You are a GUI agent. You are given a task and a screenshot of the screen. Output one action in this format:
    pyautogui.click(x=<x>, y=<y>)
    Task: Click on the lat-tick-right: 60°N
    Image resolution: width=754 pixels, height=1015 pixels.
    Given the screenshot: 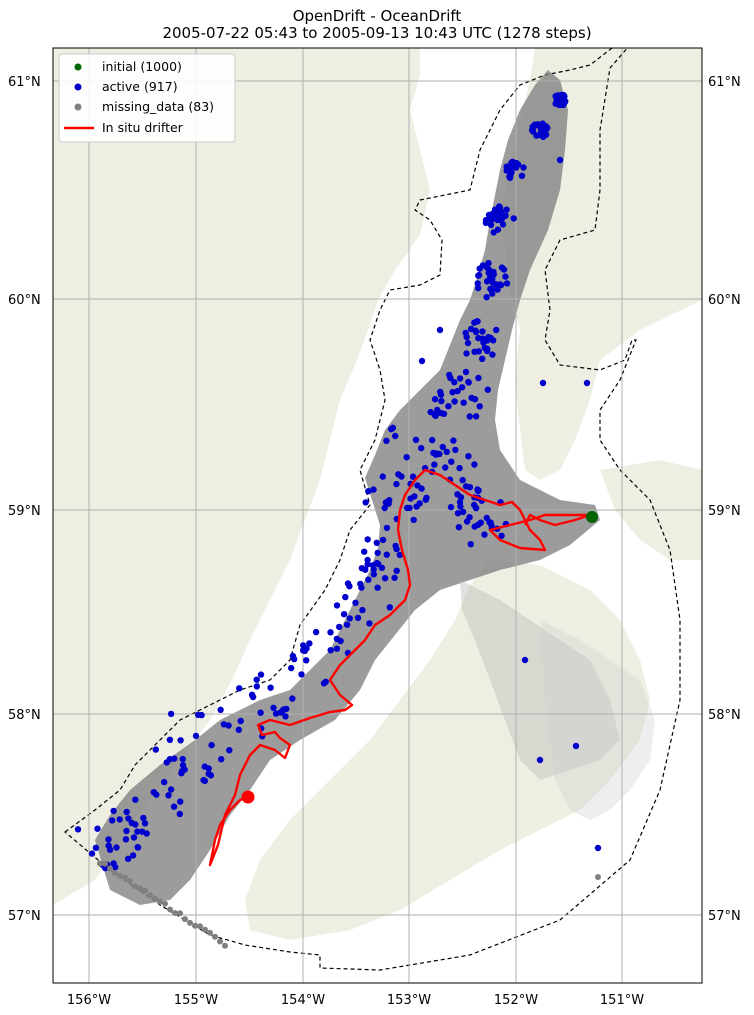 What is the action you would take?
    pyautogui.click(x=724, y=300)
    